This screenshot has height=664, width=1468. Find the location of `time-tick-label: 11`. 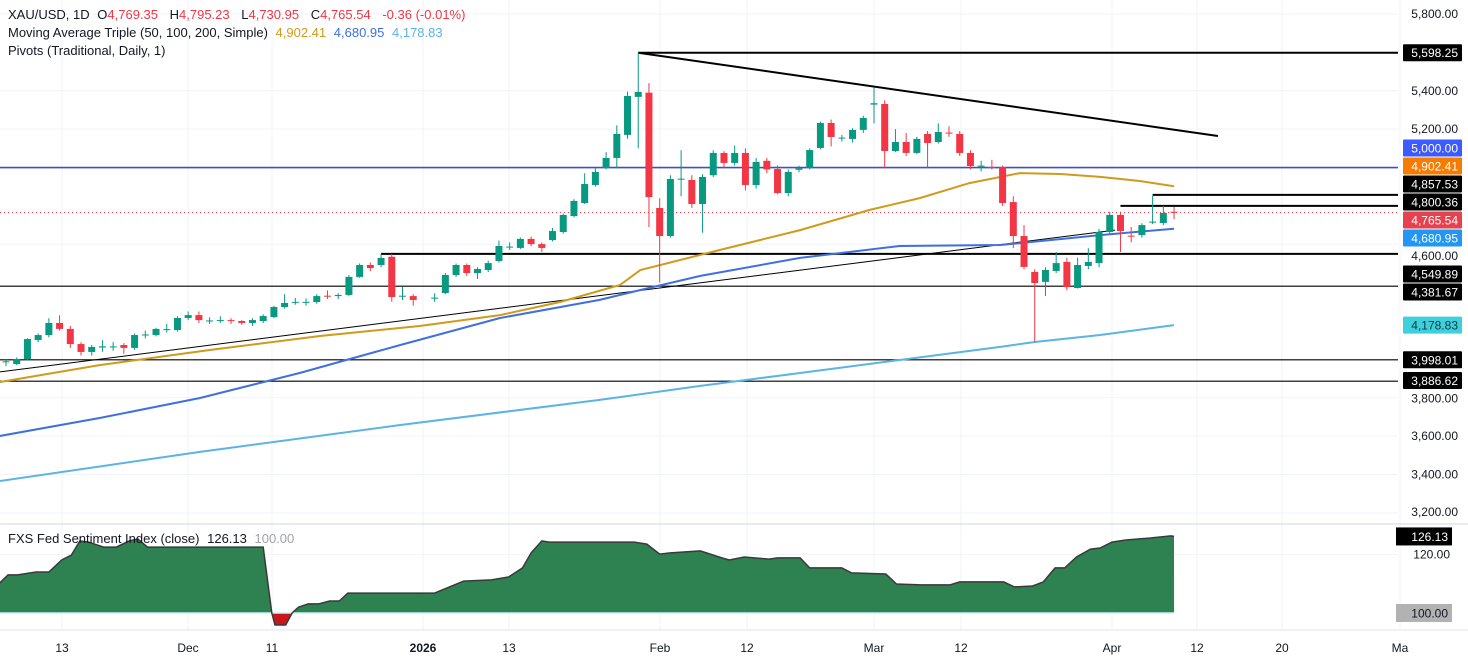

time-tick-label: 11 is located at coordinates (272, 648).